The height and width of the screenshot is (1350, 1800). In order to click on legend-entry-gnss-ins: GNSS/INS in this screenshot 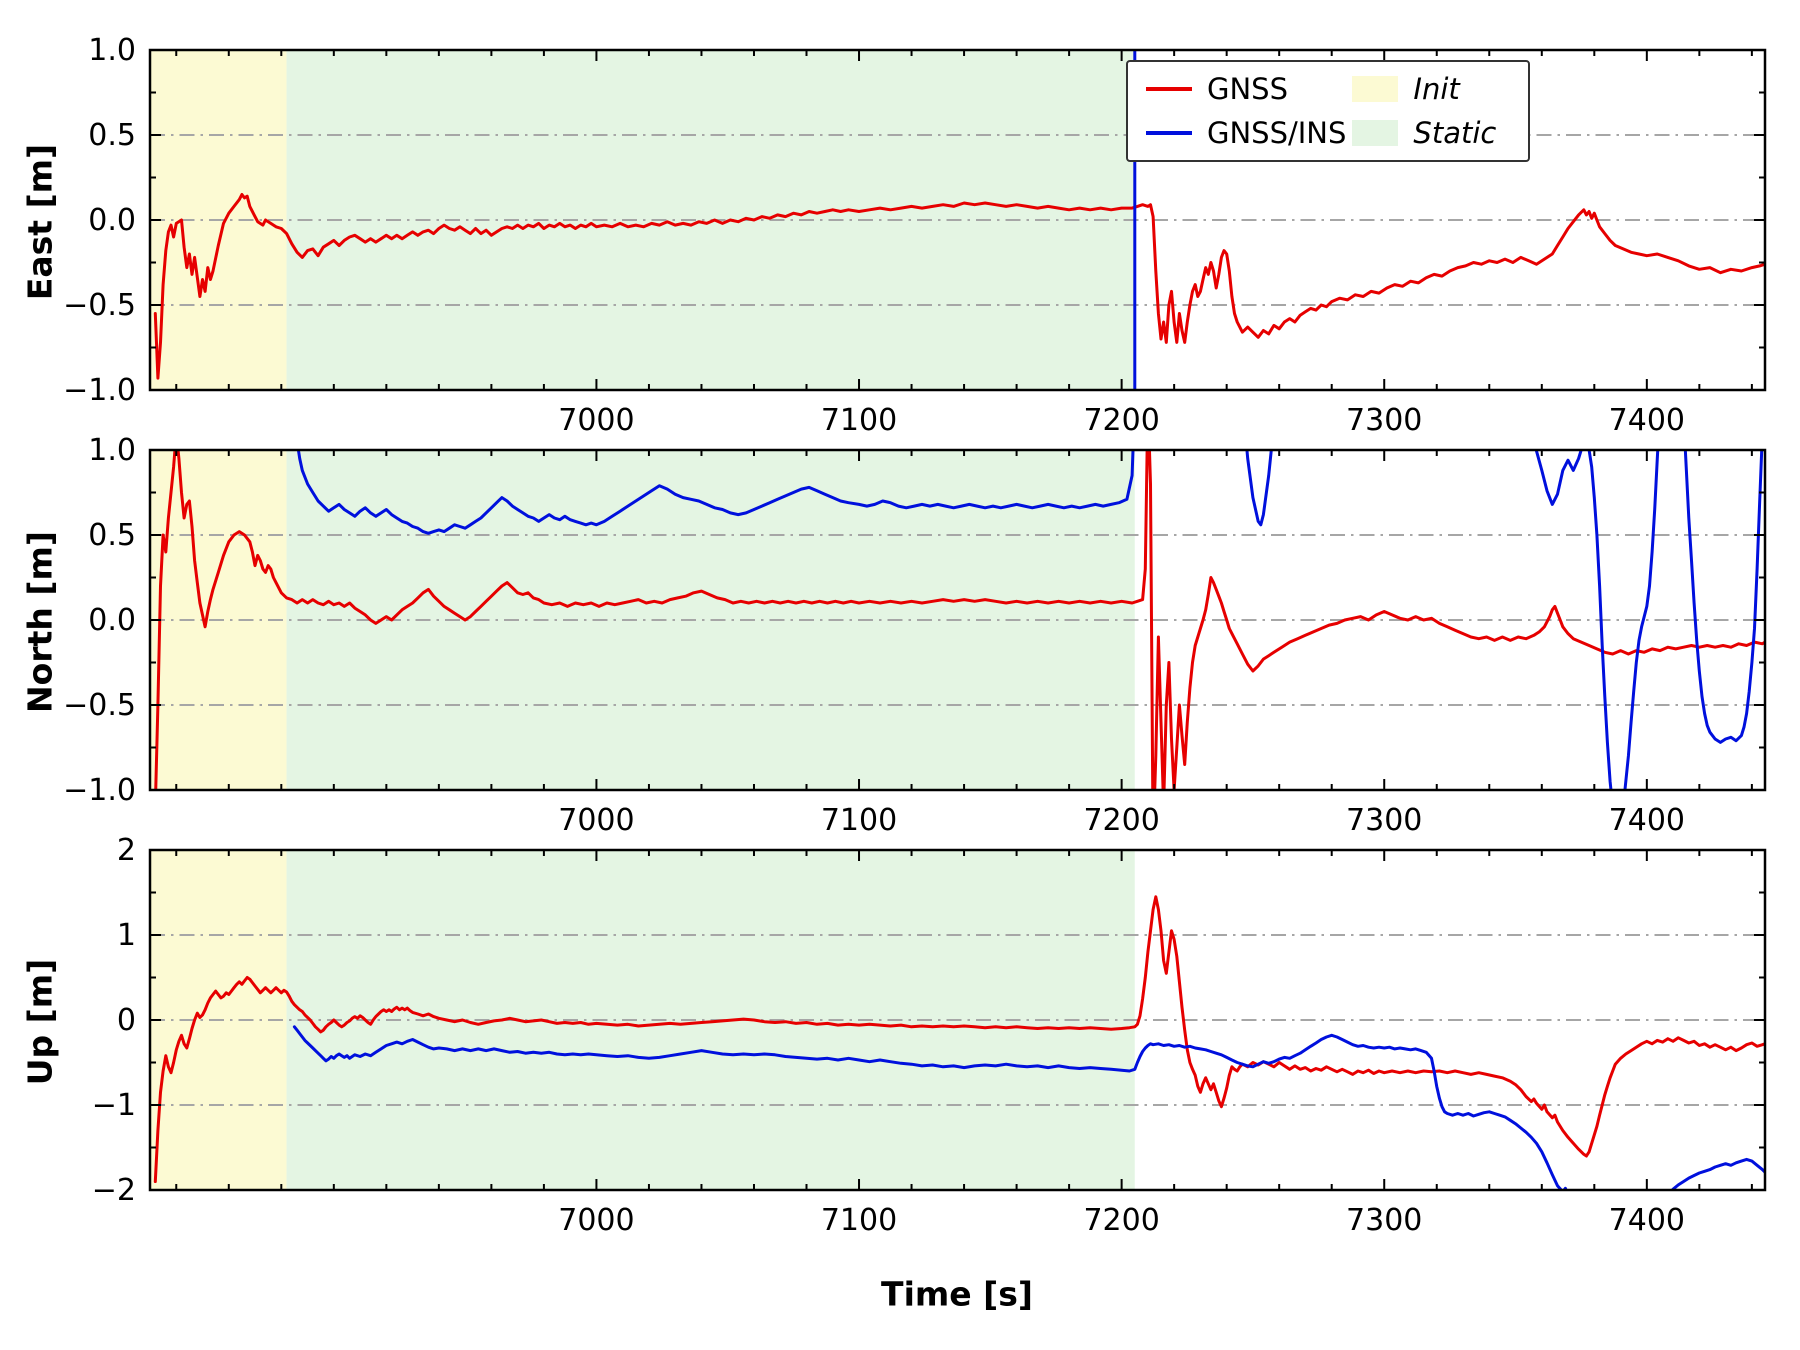, I will do `click(1246, 133)`.